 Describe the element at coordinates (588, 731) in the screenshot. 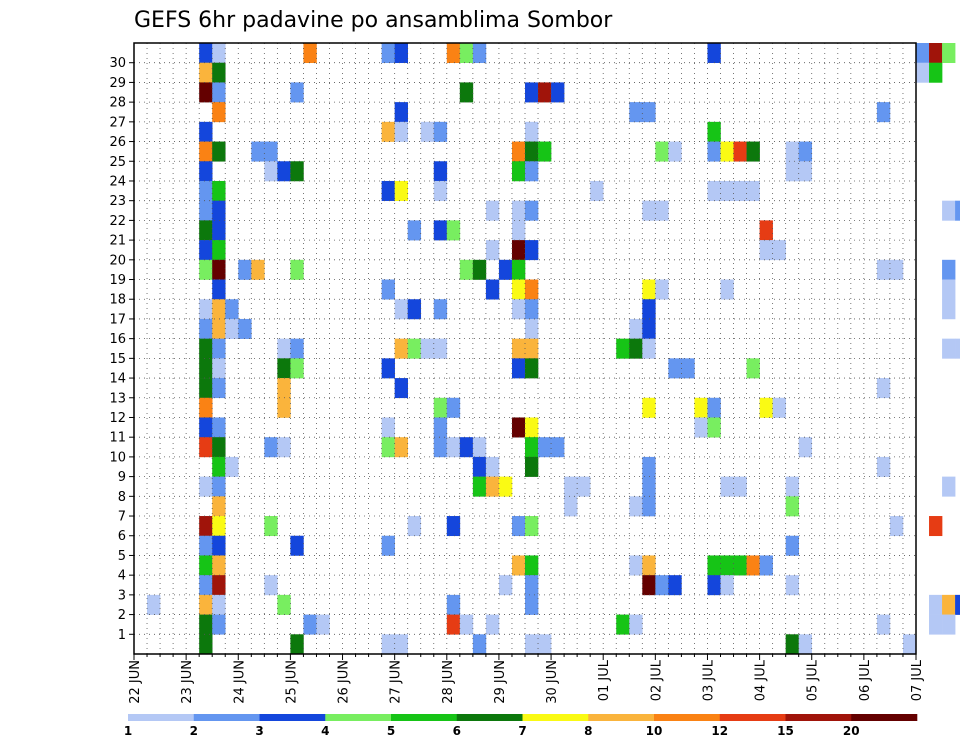

I see `color-legend-label: 8` at that location.